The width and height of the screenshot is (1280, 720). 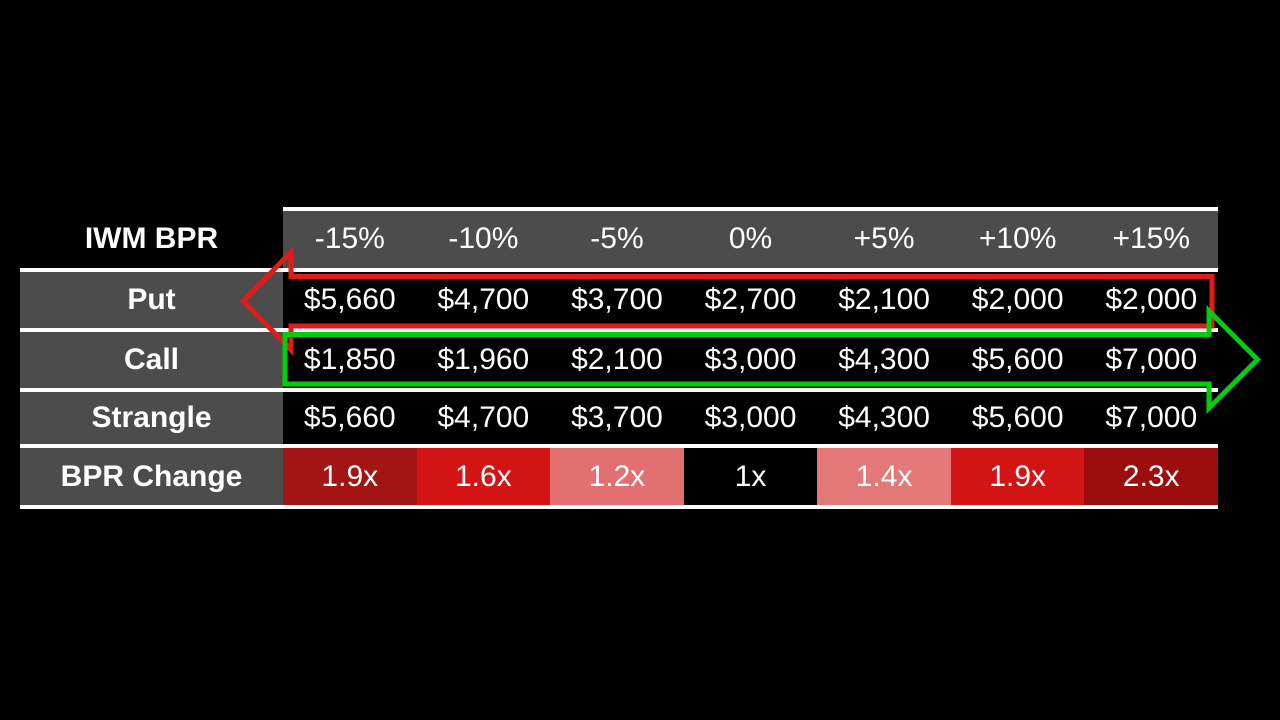 What do you see at coordinates (1017, 239) in the screenshot?
I see `column-header: +10%` at bounding box center [1017, 239].